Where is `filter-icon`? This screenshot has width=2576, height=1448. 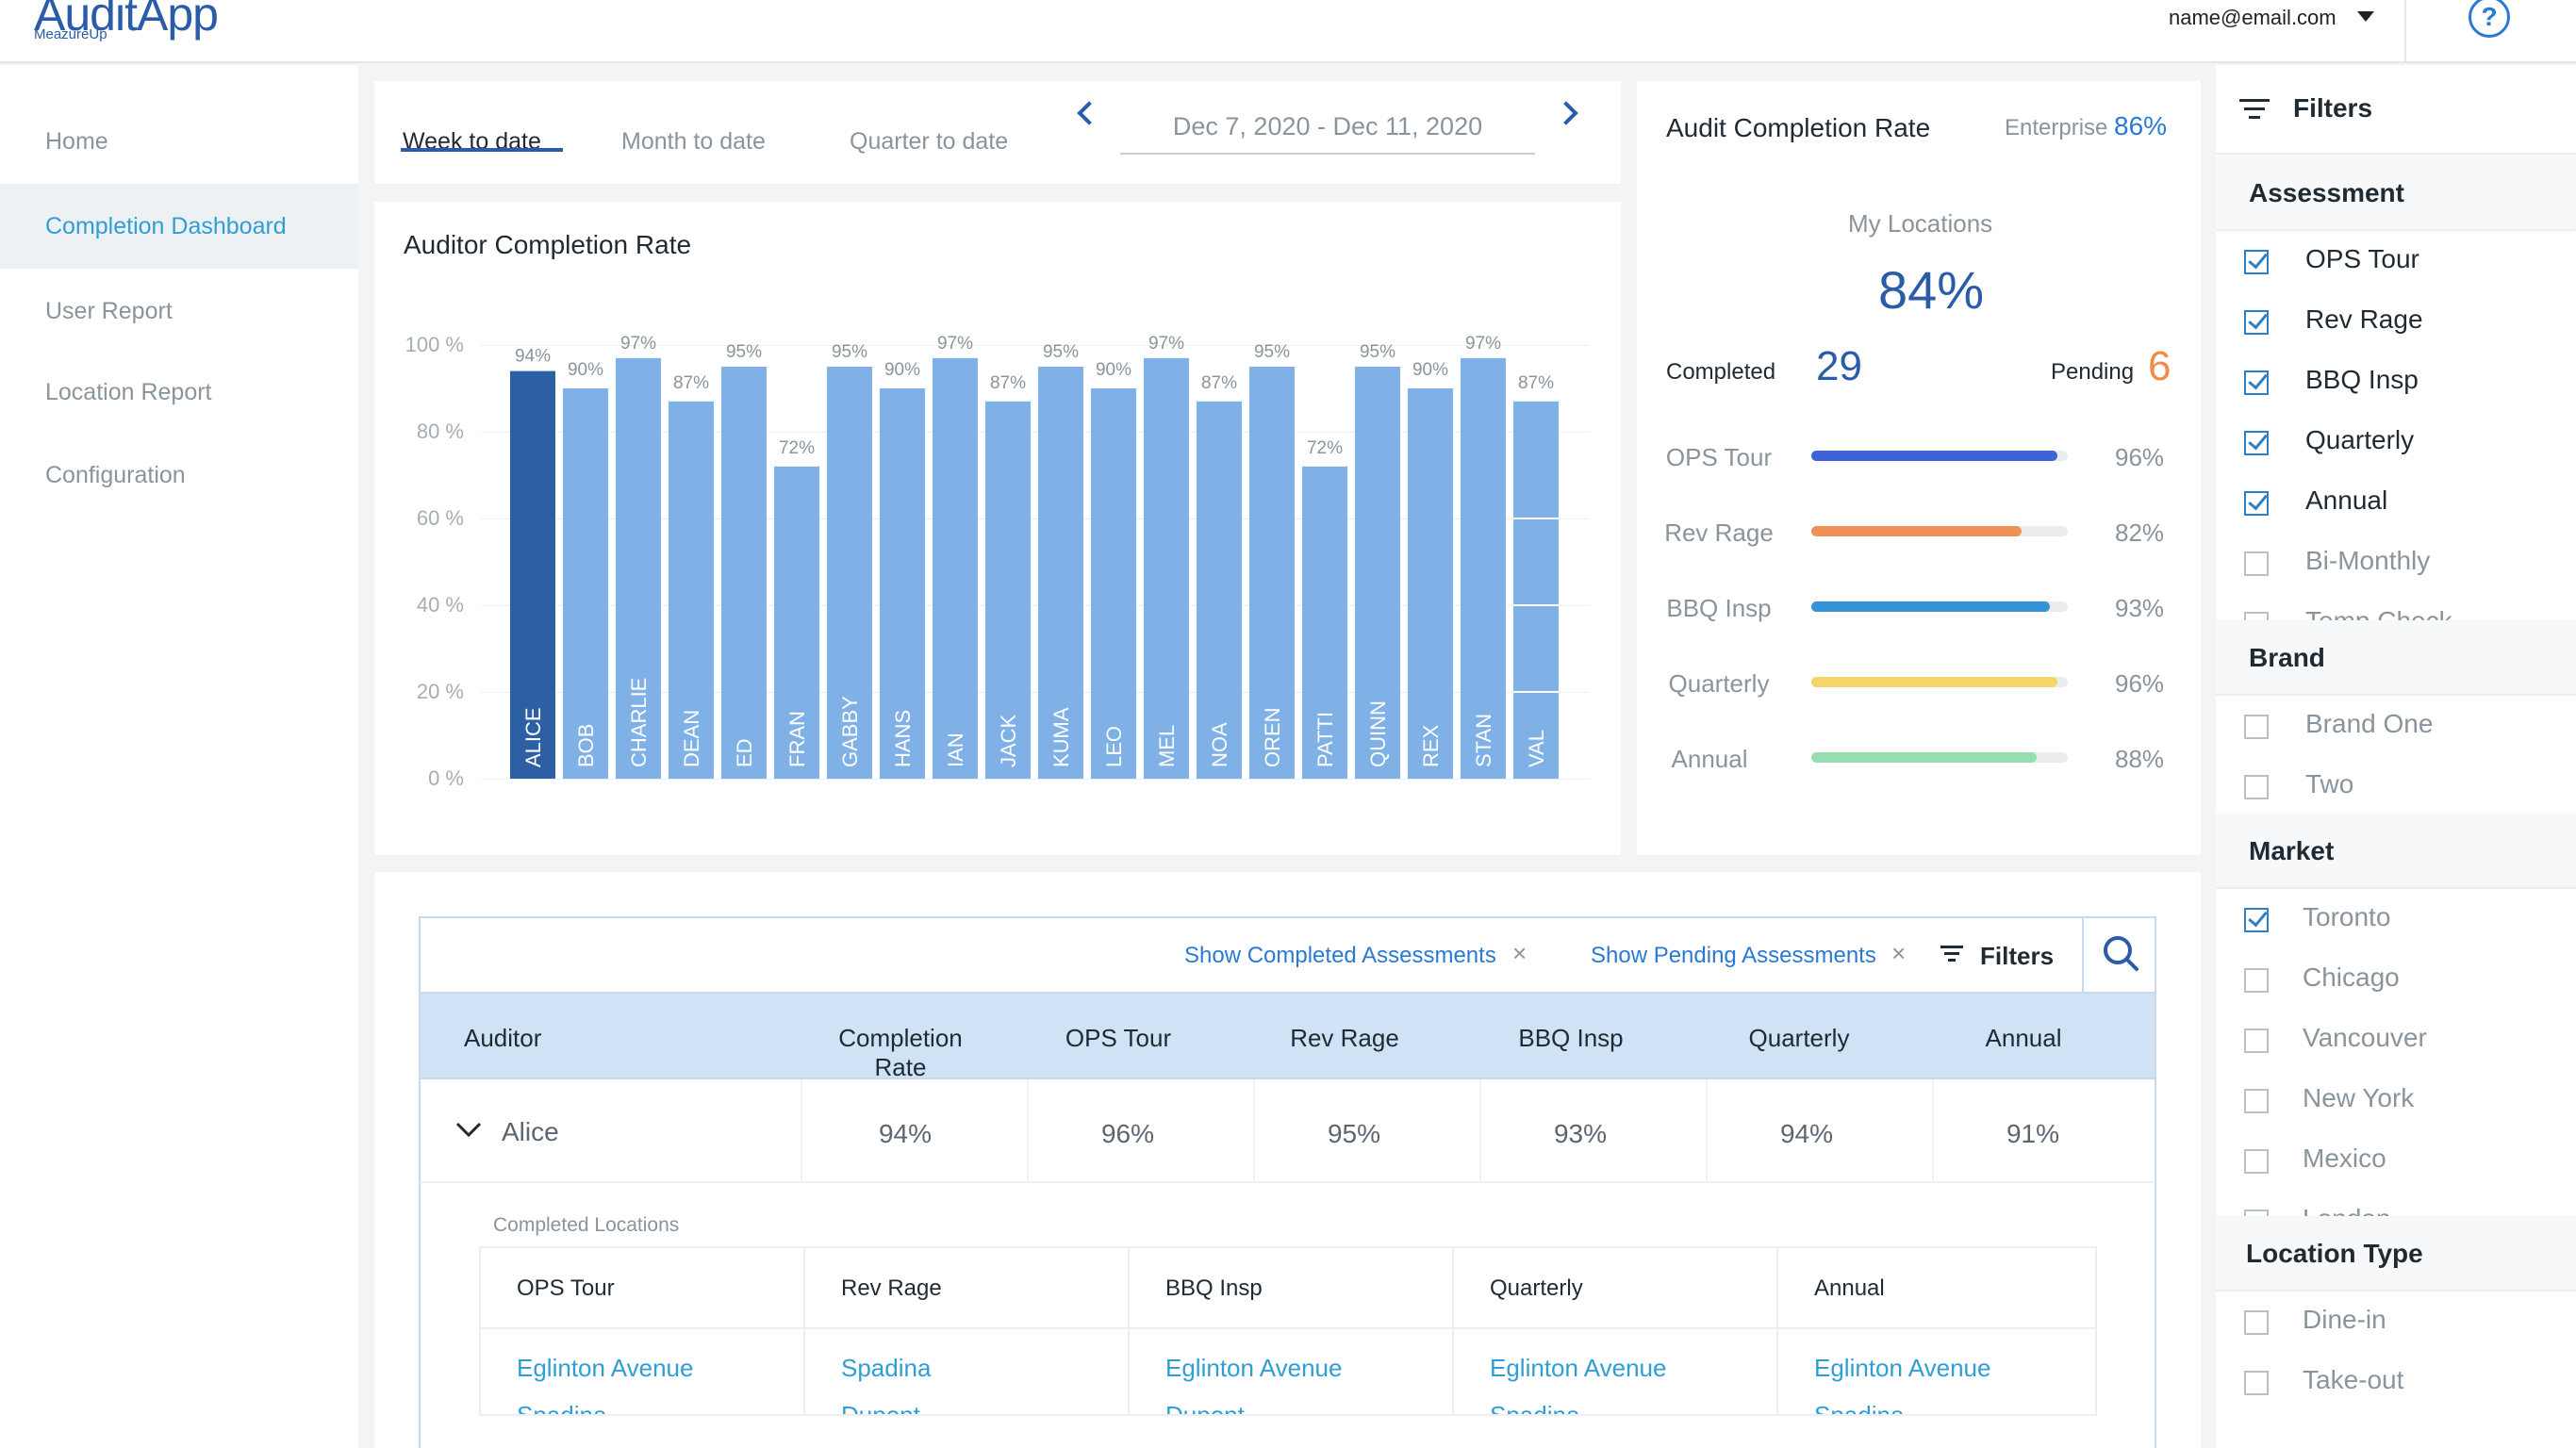
filter-icon is located at coordinates (1951, 954).